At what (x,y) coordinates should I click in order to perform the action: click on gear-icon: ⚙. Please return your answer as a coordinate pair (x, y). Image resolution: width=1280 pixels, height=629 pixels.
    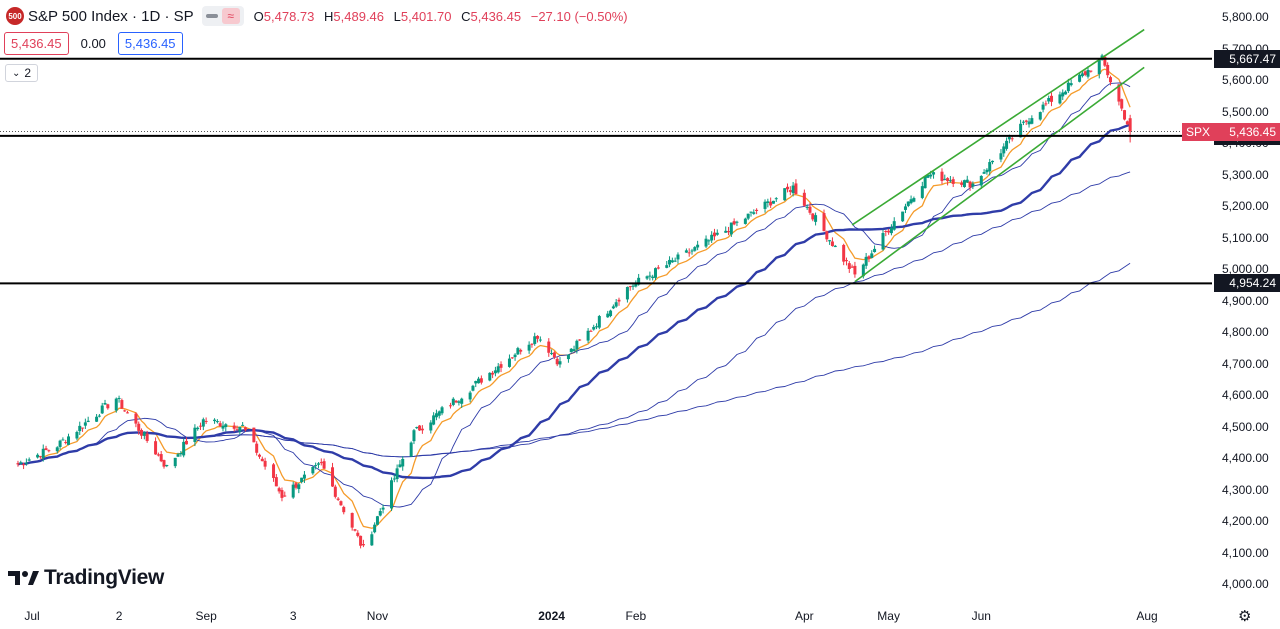
    Looking at the image, I should click on (1245, 616).